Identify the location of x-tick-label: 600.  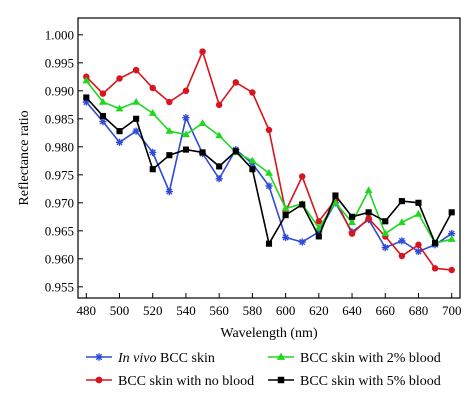
(286, 310).